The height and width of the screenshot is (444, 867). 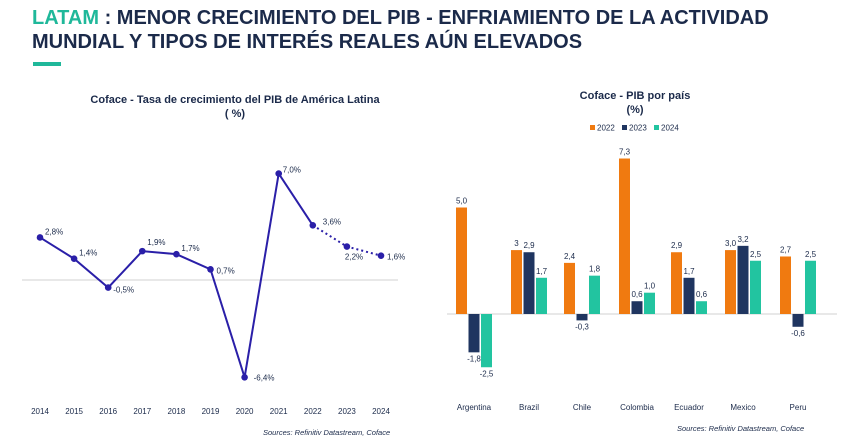 What do you see at coordinates (108, 411) in the screenshot?
I see `x-tick-2016: 2016` at bounding box center [108, 411].